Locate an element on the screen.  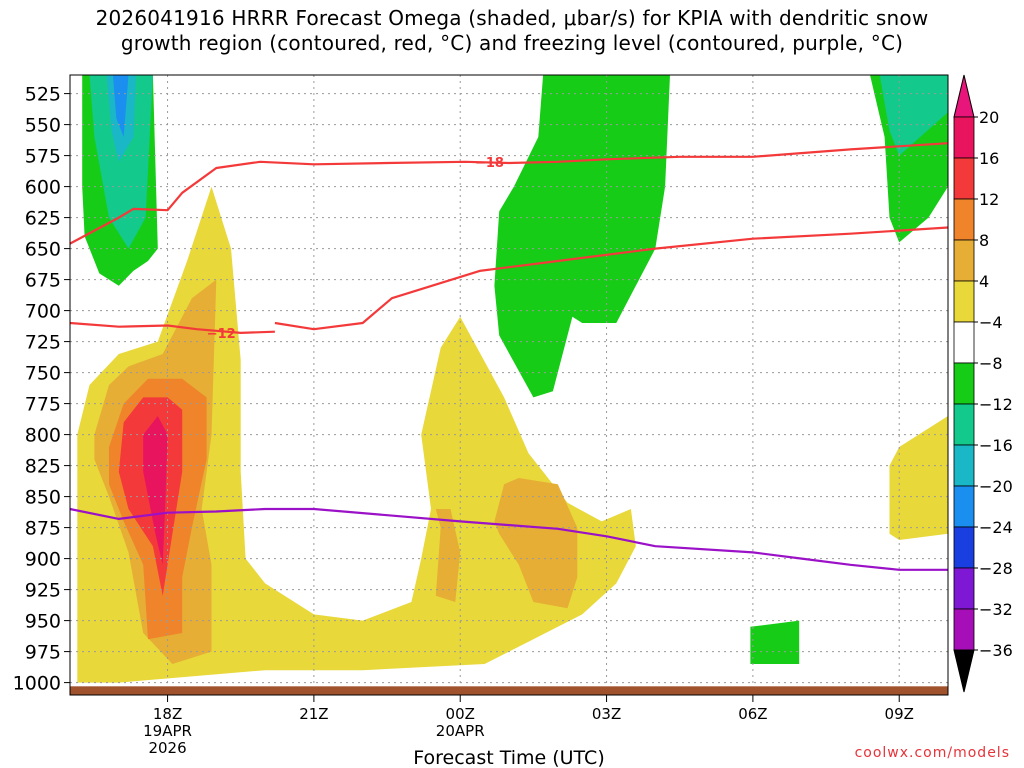
xtick-label-21Z: 21Z is located at coordinates (313, 714).